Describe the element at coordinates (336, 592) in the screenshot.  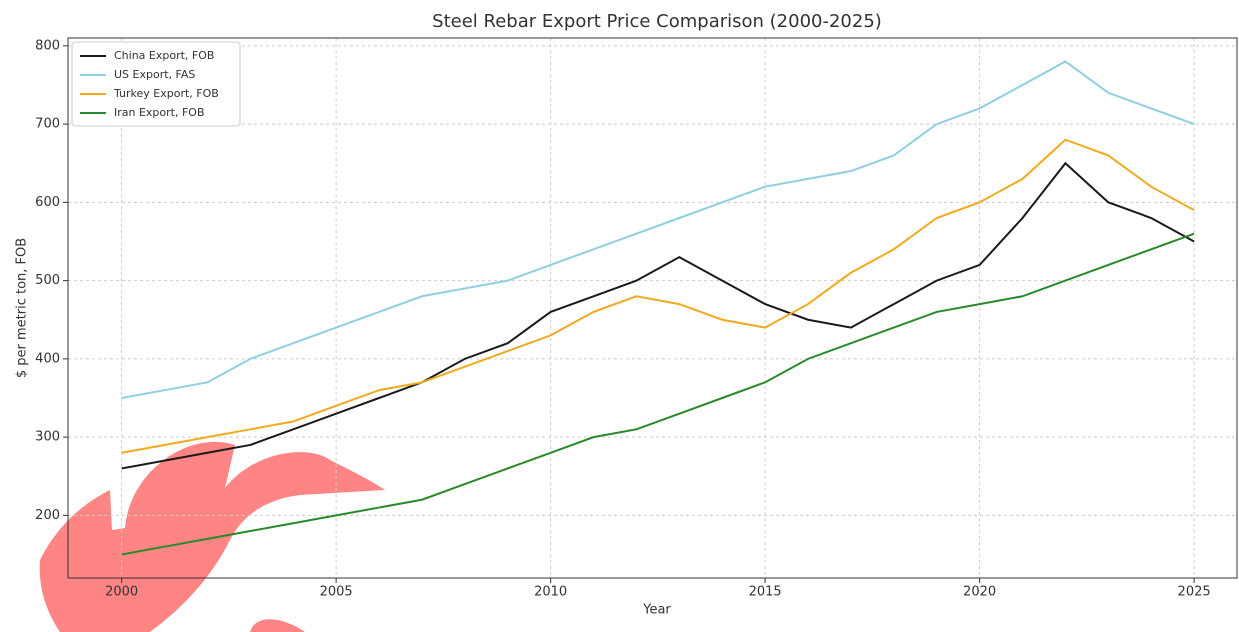
I see `x-tick-label: 2005` at that location.